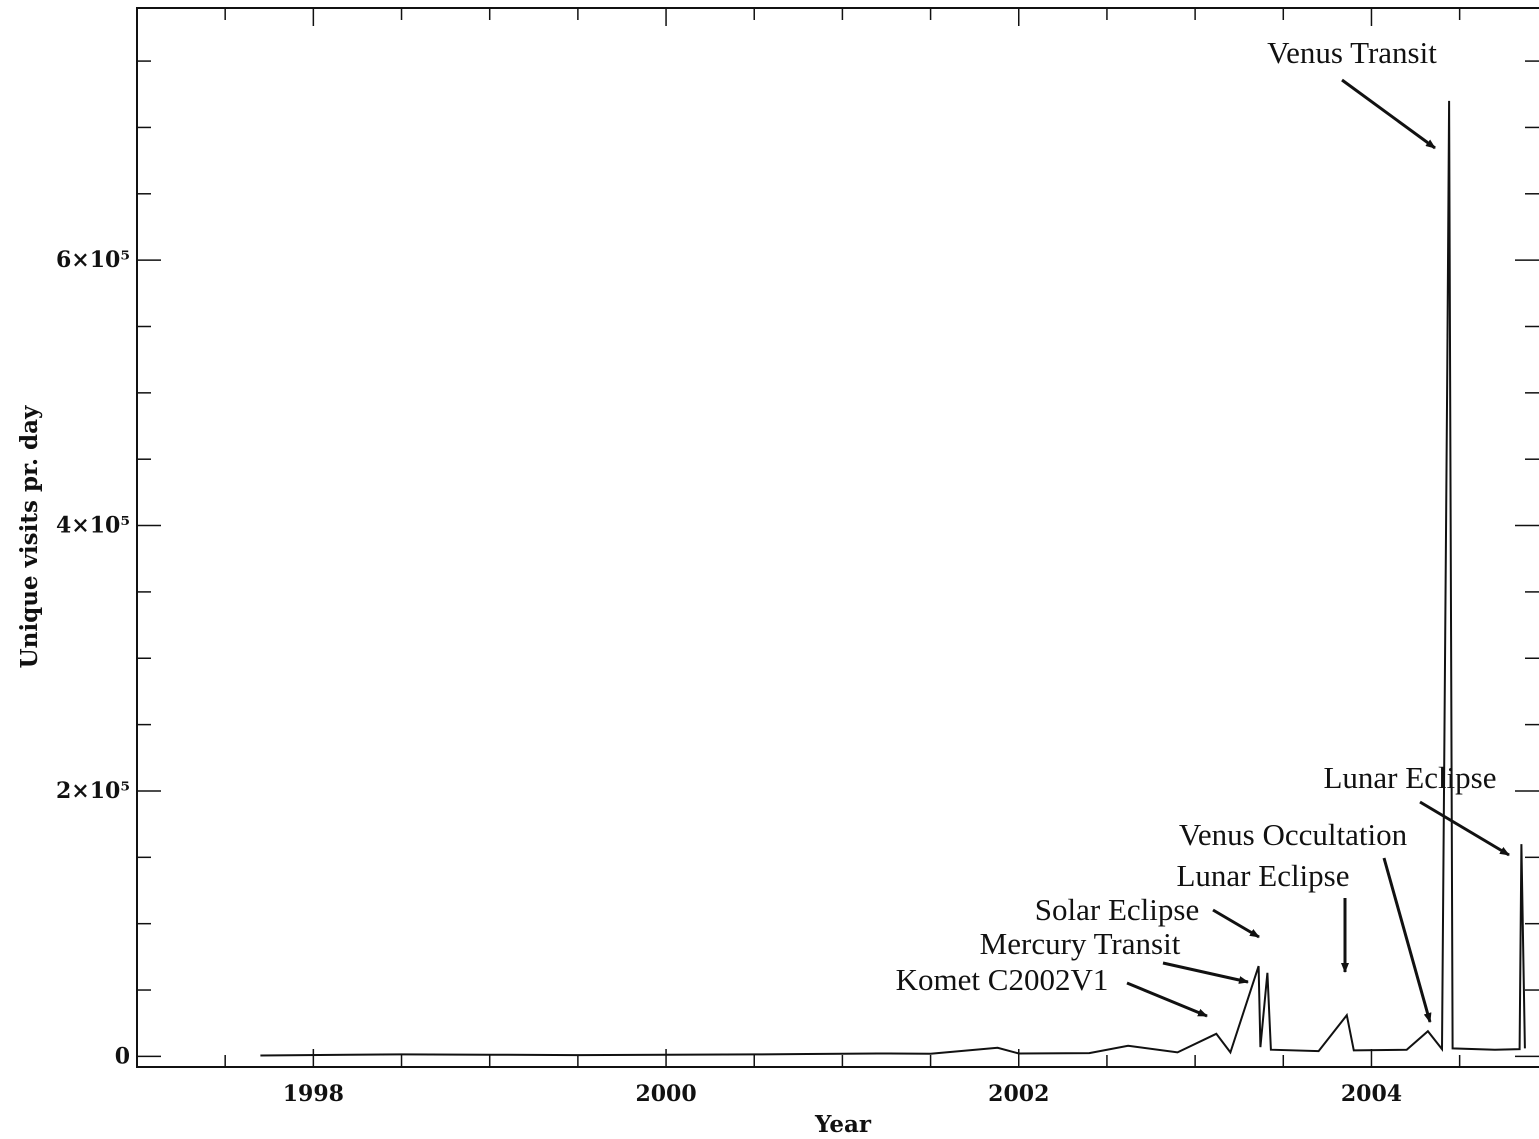 This screenshot has height=1139, width=1539. I want to click on y-axis-title: Unique visits pr. day, so click(29, 536).